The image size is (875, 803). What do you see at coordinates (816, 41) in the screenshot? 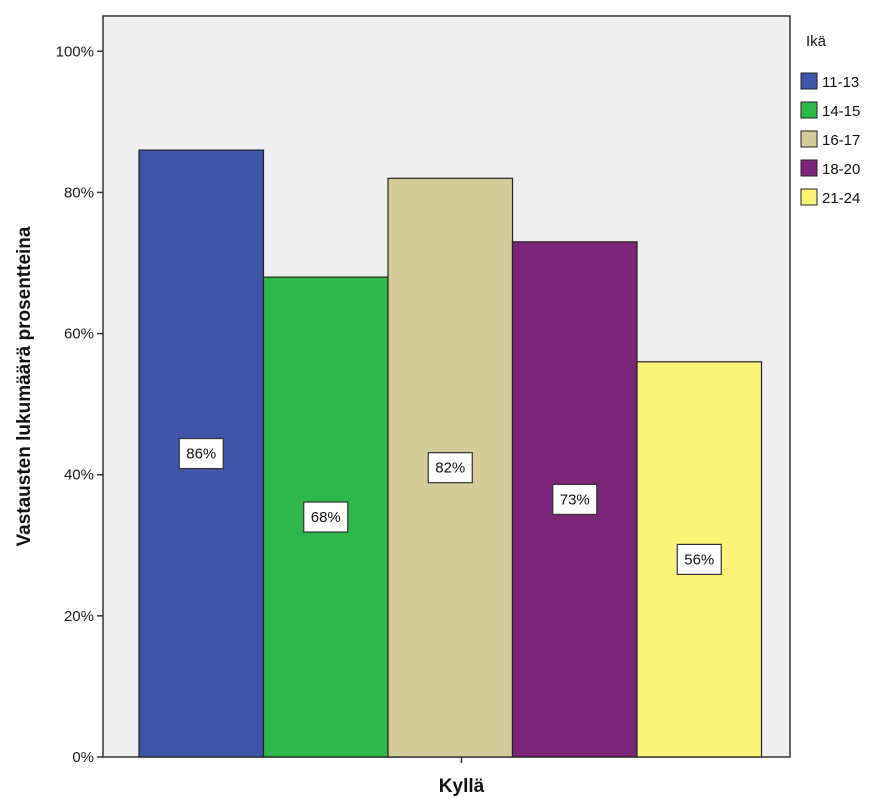
I see `legend-title: Ikä` at bounding box center [816, 41].